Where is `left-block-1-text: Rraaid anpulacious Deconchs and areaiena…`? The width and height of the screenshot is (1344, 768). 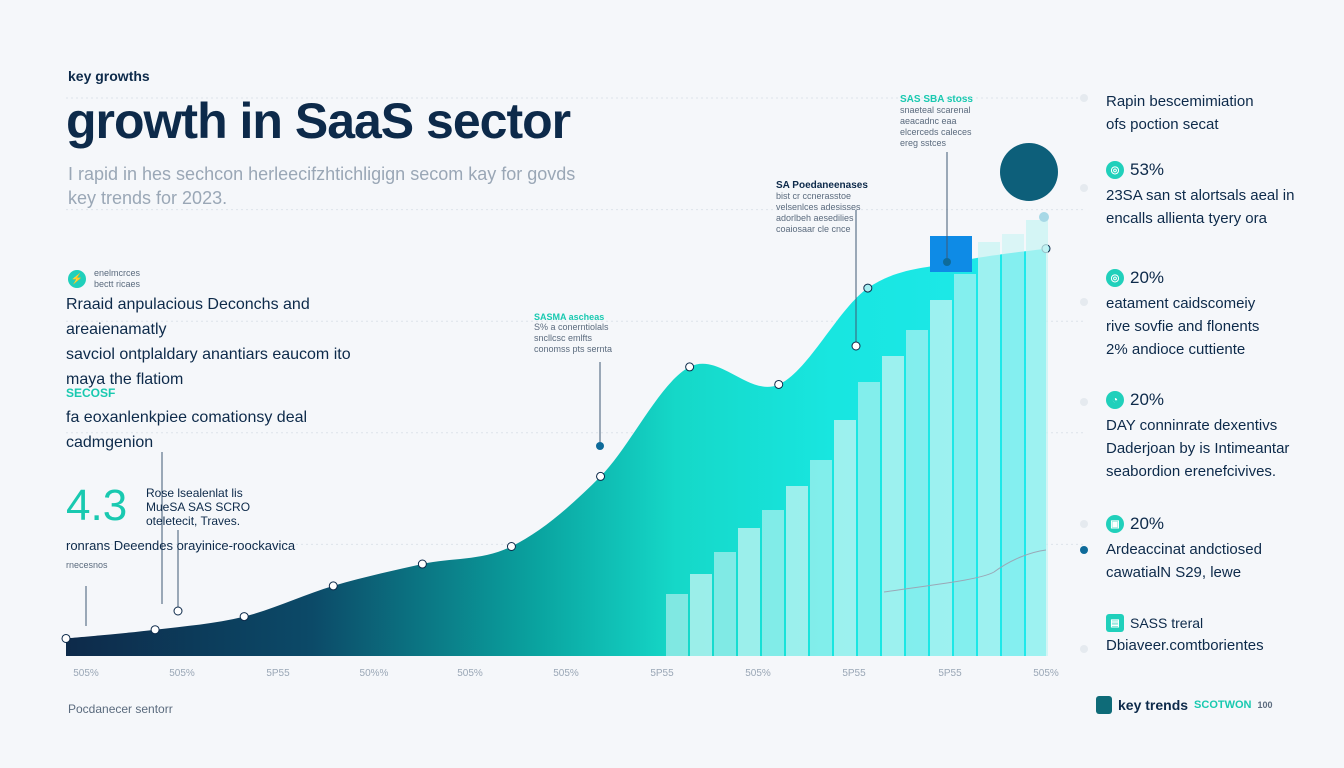 left-block-1-text: Rraaid anpulacious Deconchs and areaiena… is located at coordinates (231, 342).